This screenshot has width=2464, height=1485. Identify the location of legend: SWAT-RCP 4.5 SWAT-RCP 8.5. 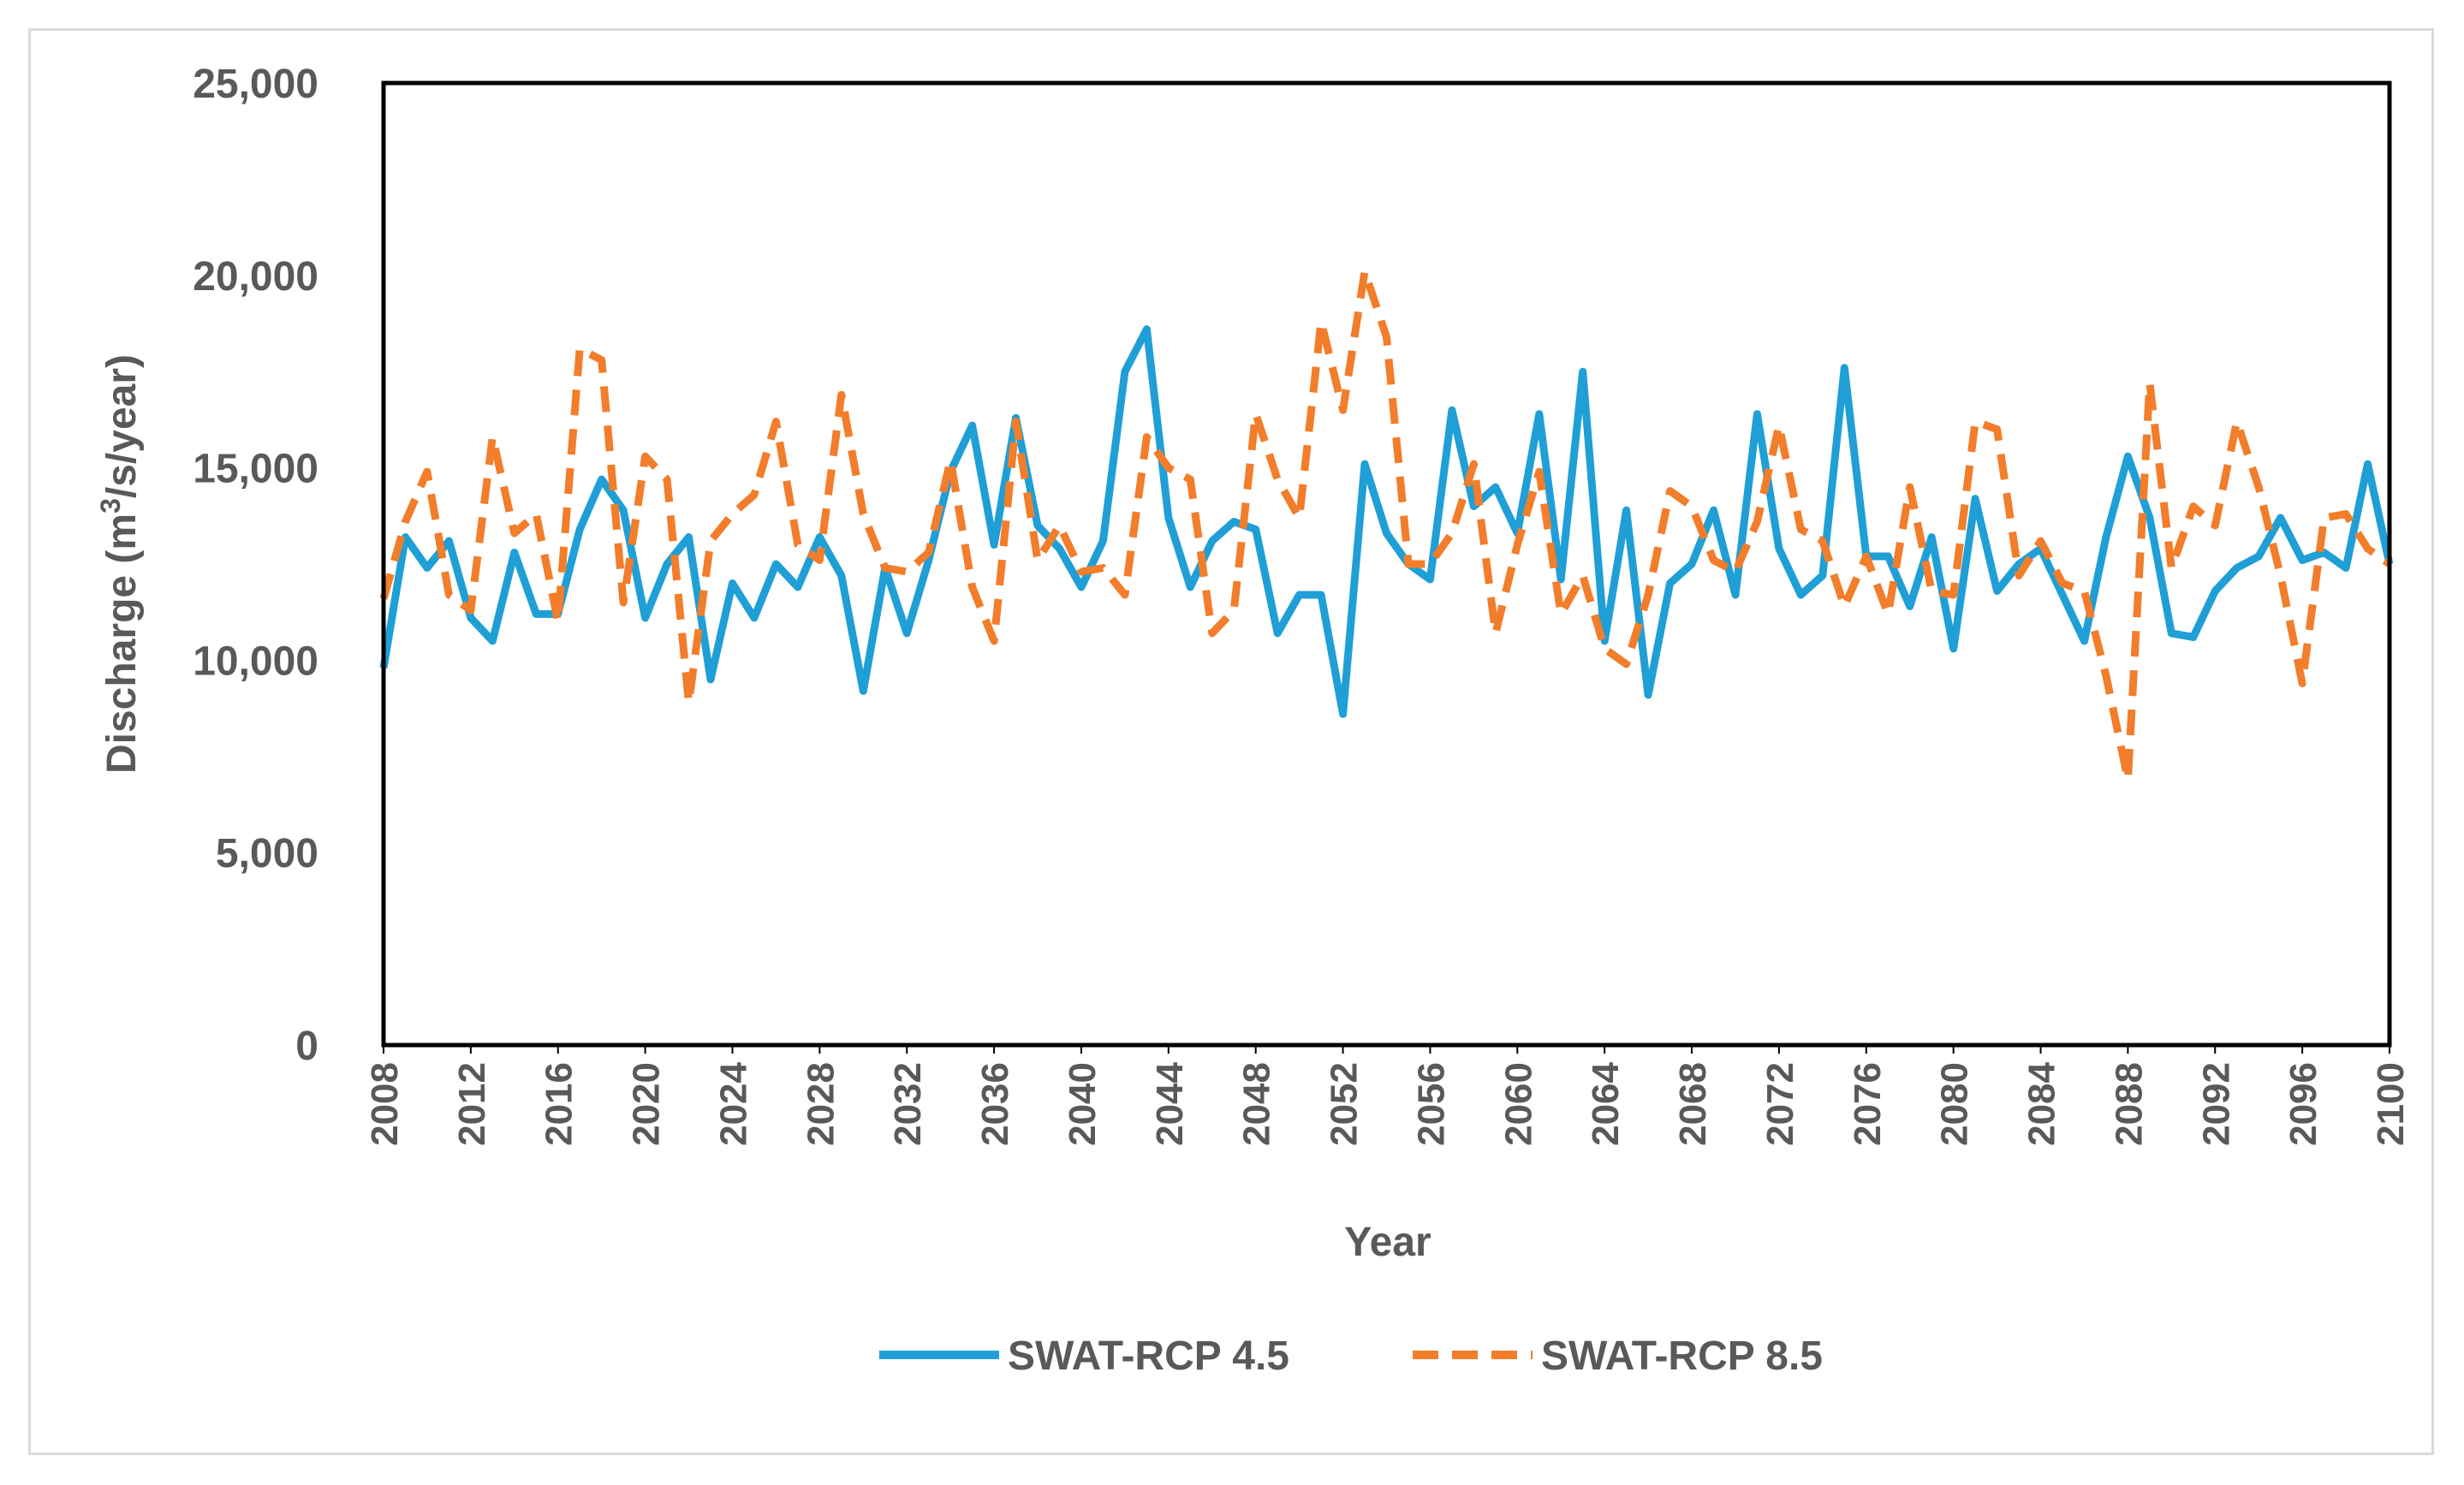
(1351, 1356).